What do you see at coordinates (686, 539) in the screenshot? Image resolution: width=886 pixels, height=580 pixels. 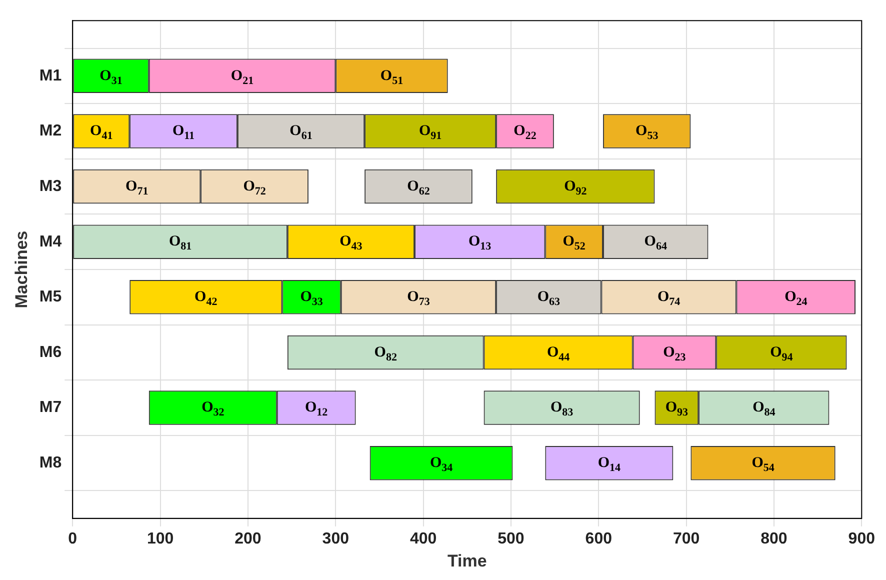 I see `x-tick-label: 700` at bounding box center [686, 539].